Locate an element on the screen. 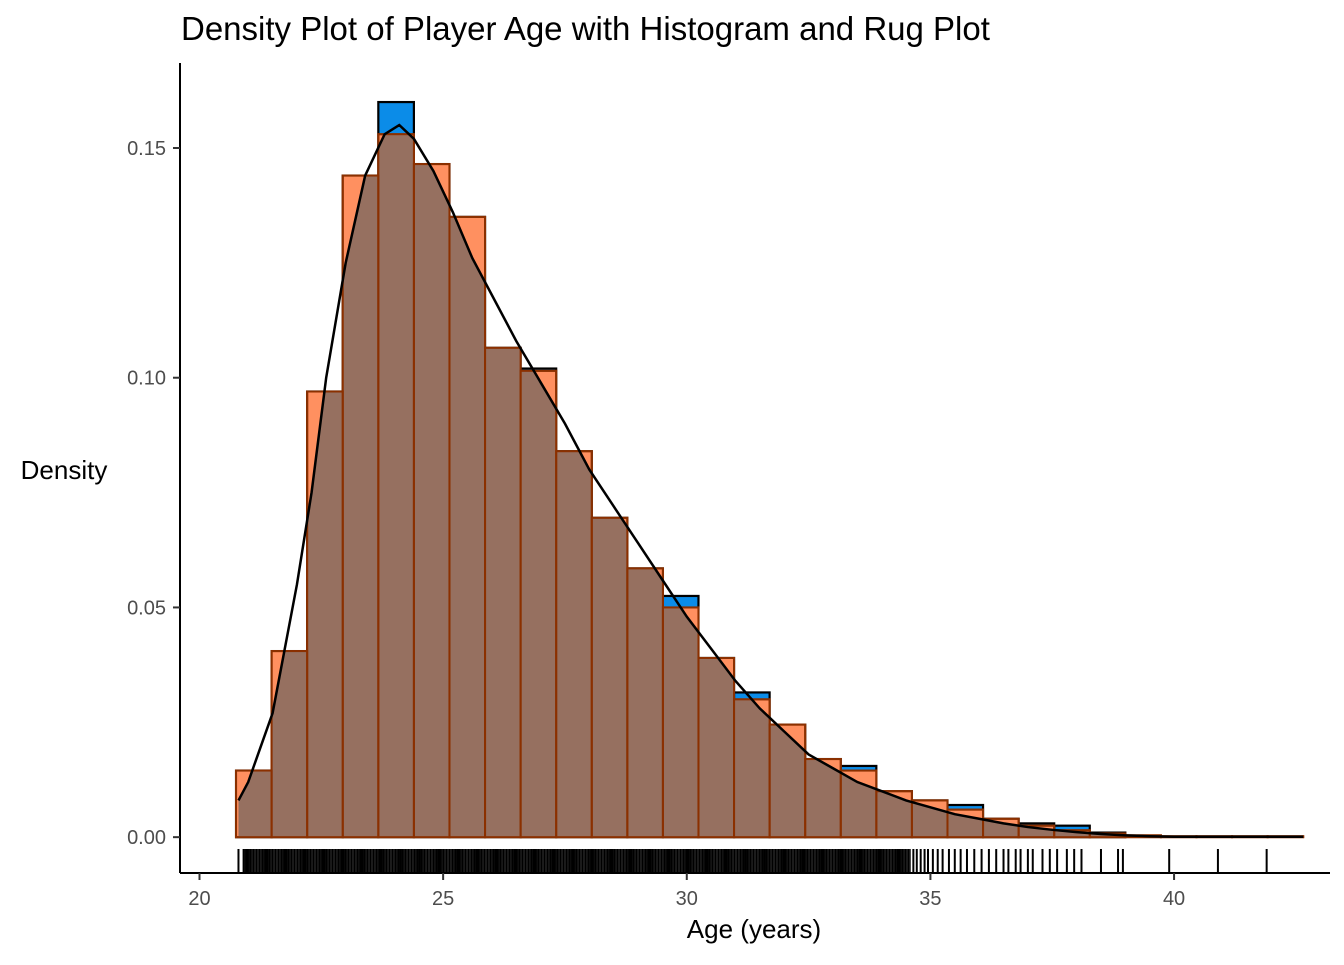  x-tick-label: 20 is located at coordinates (199, 899).